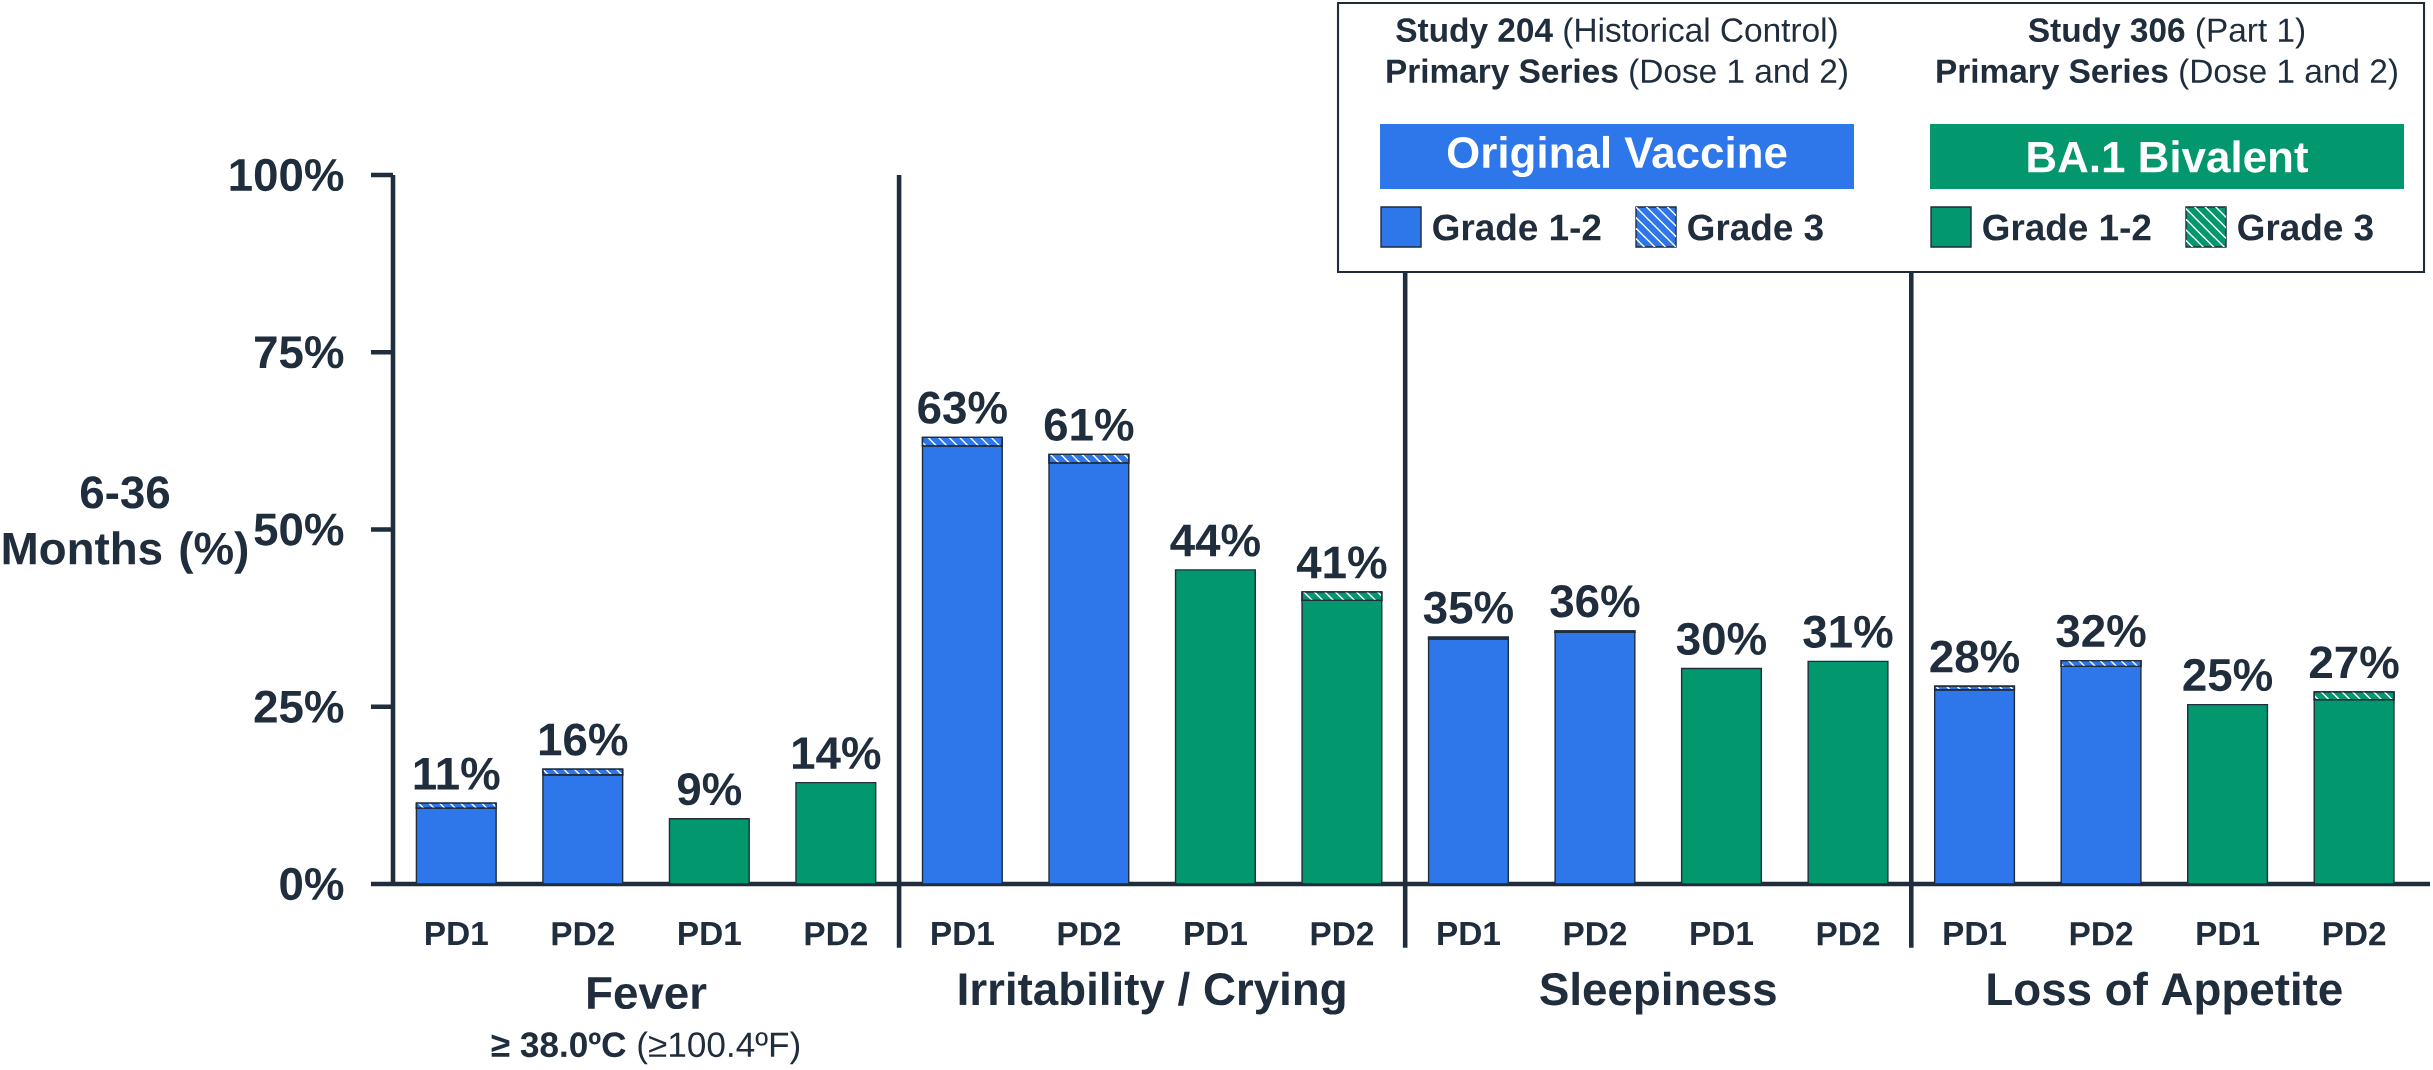 The width and height of the screenshot is (2433, 1070). I want to click on text: ≥ 38.0ºC (≥100.4ºF), so click(645, 1048).